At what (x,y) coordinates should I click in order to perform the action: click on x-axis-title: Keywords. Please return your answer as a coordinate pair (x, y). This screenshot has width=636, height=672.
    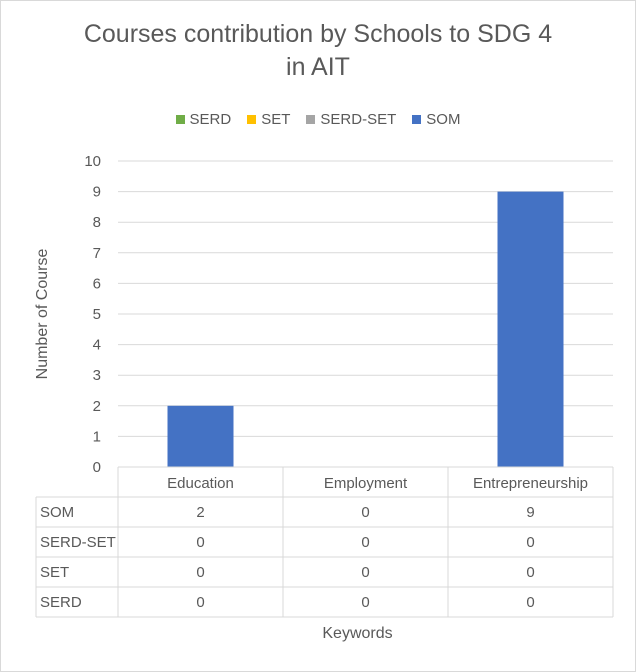
    Looking at the image, I should click on (357, 633).